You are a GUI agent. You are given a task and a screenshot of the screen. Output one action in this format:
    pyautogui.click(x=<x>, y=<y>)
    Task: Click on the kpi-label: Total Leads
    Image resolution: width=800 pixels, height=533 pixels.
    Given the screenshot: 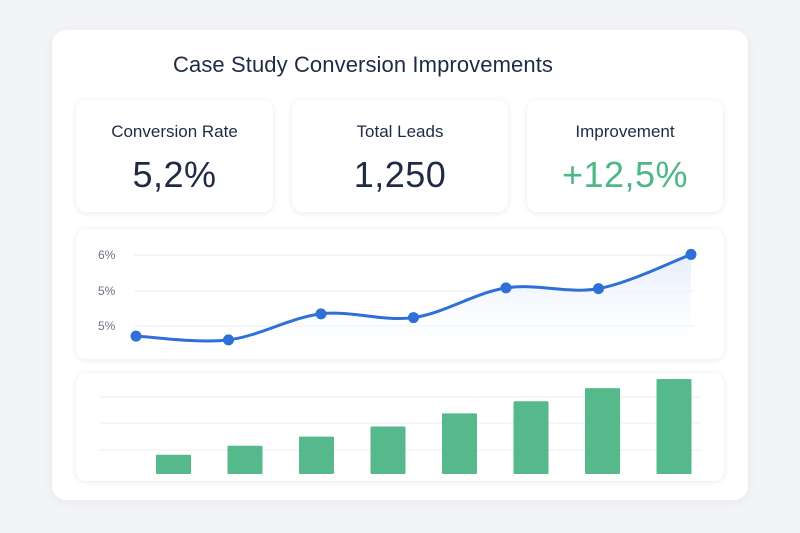 What is the action you would take?
    pyautogui.click(x=400, y=131)
    